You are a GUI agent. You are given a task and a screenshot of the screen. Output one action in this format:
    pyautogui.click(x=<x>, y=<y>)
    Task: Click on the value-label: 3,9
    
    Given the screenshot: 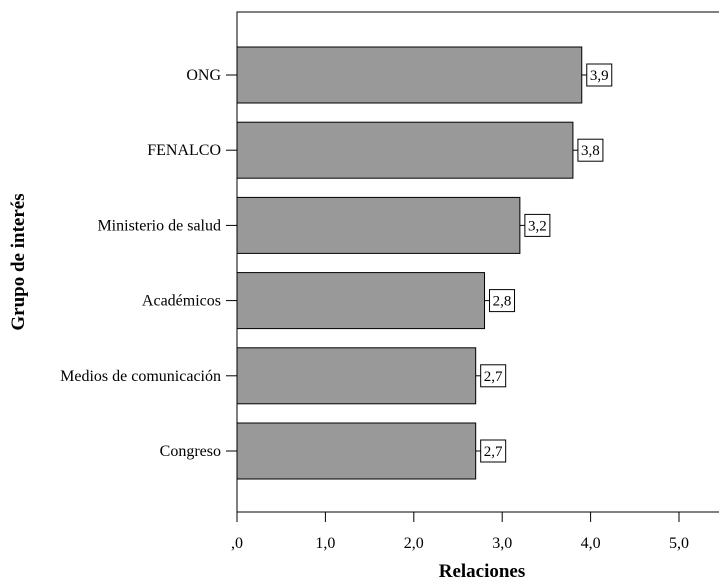 What is the action you would take?
    pyautogui.click(x=599, y=76)
    